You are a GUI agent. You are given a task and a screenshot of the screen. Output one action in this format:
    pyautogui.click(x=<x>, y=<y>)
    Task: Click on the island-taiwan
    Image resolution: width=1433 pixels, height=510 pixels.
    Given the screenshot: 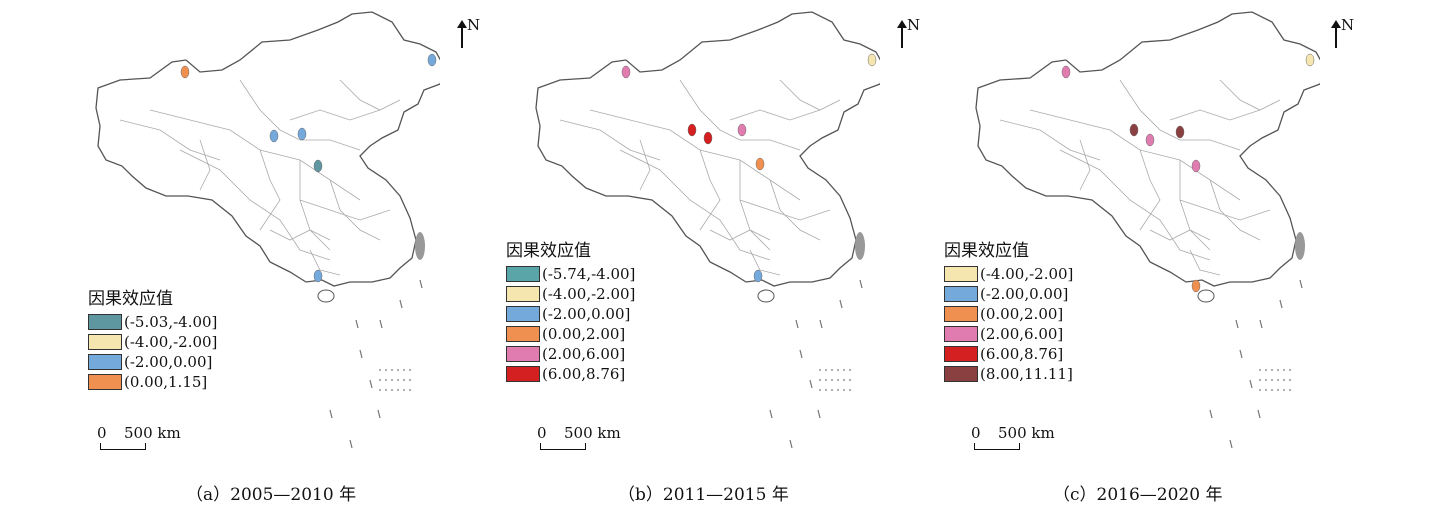 What is the action you would take?
    pyautogui.click(x=420, y=246)
    